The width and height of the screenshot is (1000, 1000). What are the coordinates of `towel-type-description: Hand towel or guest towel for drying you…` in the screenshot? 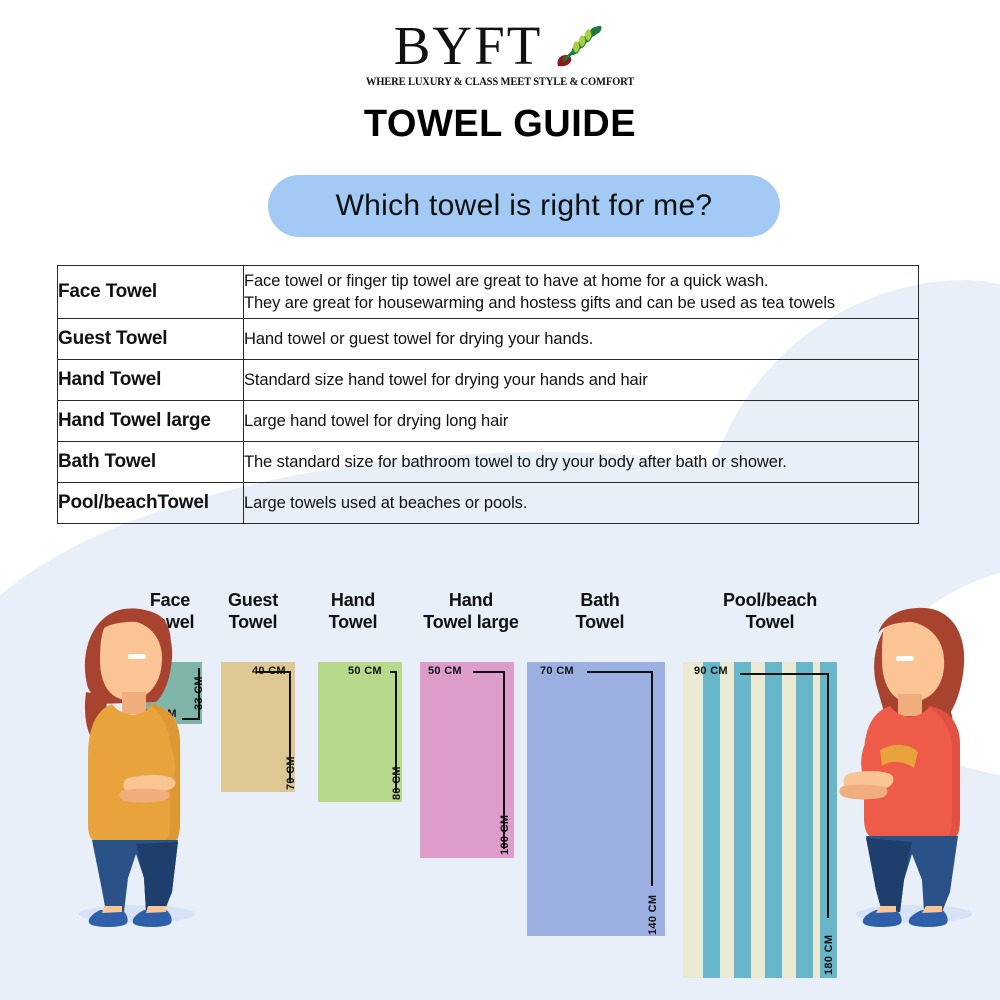 It's located at (581, 339).